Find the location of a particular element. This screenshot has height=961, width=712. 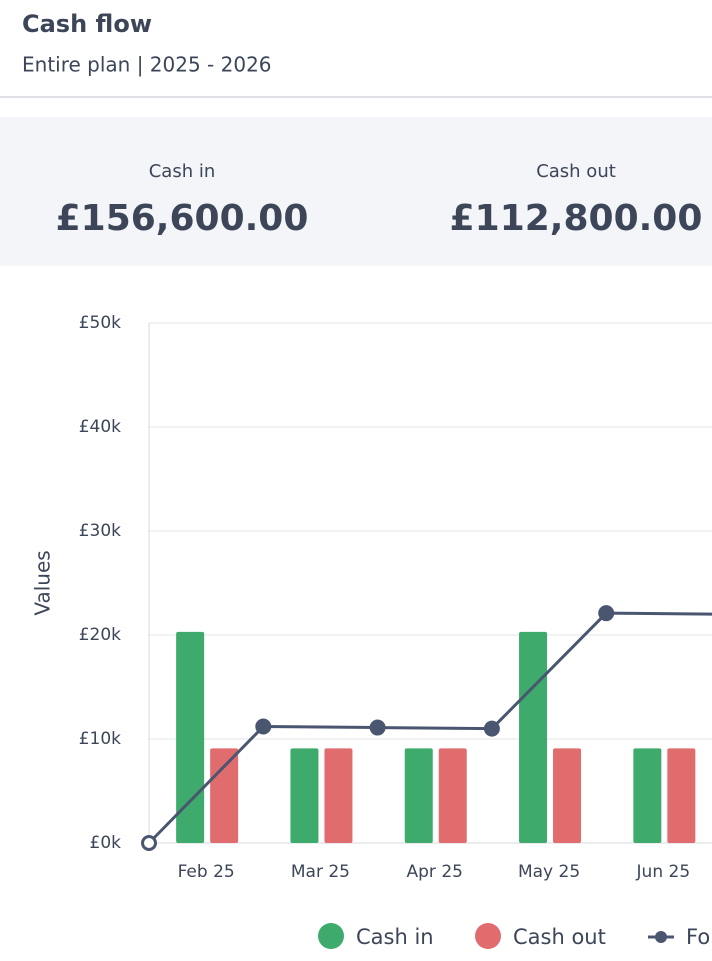

x-tick-label: Feb 25 is located at coordinates (206, 872).